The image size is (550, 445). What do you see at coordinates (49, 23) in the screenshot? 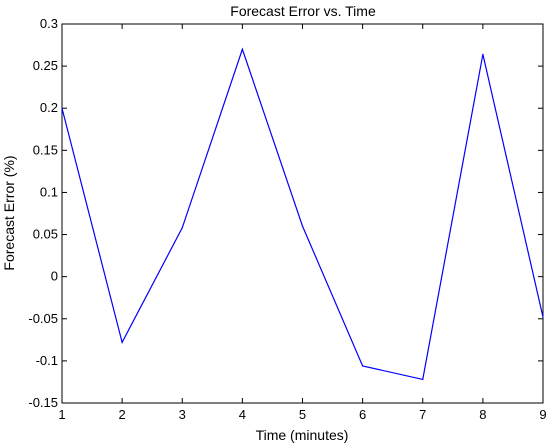
I see `y-tick-label: 0.3` at bounding box center [49, 23].